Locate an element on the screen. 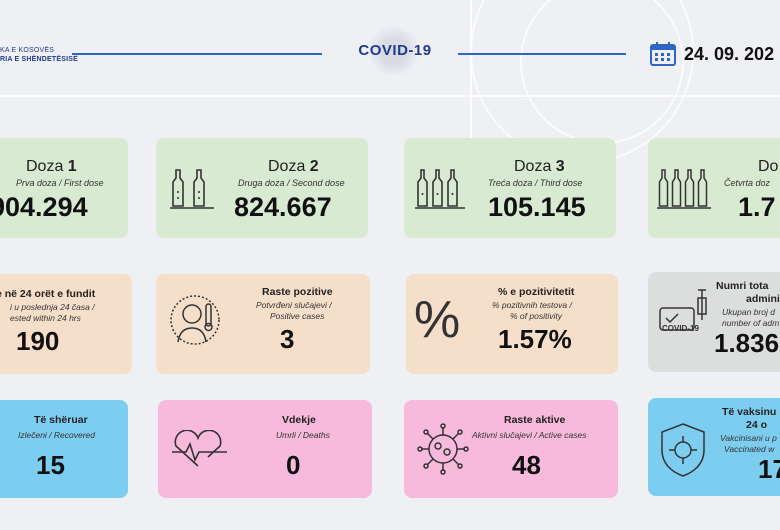 The height and width of the screenshot is (530, 780). calendar-icon is located at coordinates (663, 54).